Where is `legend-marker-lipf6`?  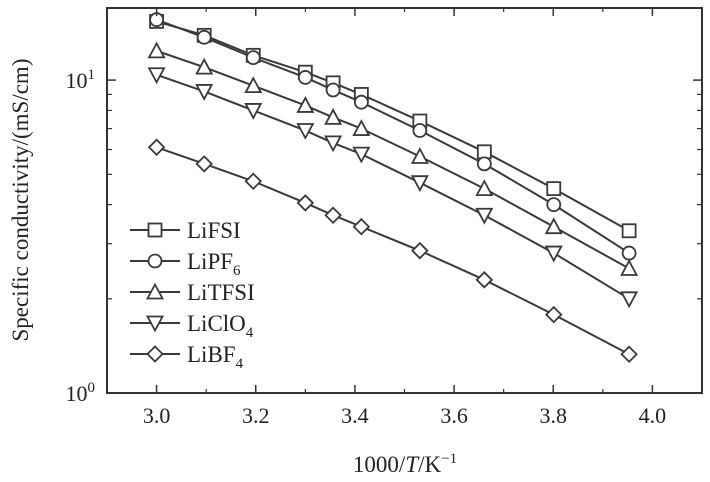 legend-marker-lipf6 is located at coordinates (155, 261).